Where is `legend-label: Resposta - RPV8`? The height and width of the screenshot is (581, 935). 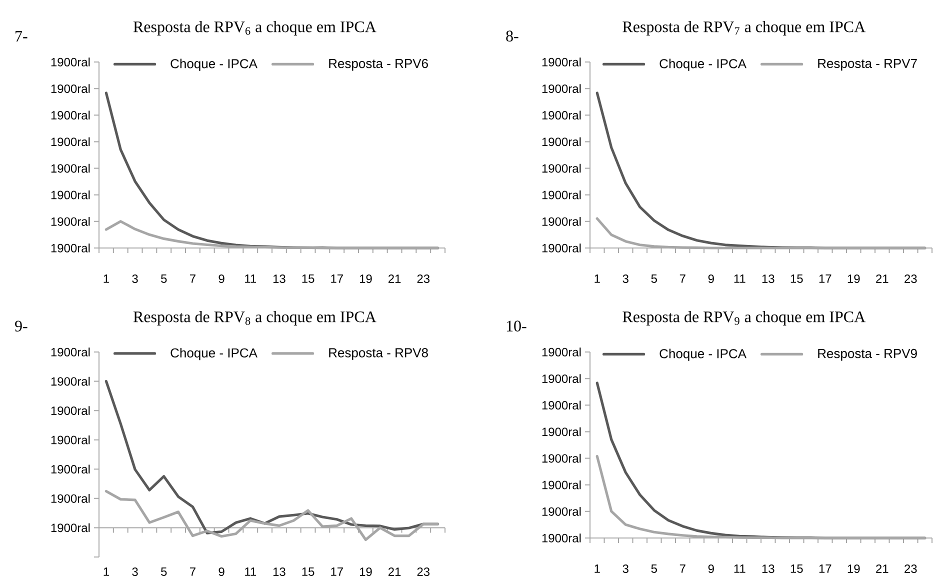
legend-label: Resposta - RPV8 is located at coordinates (378, 354).